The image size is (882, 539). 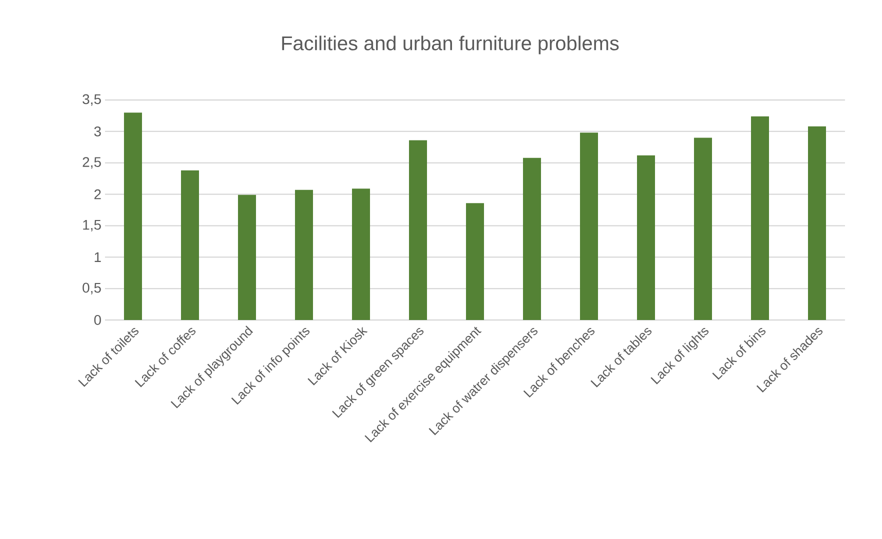 I want to click on y-tick-label: 1, so click(x=97, y=257).